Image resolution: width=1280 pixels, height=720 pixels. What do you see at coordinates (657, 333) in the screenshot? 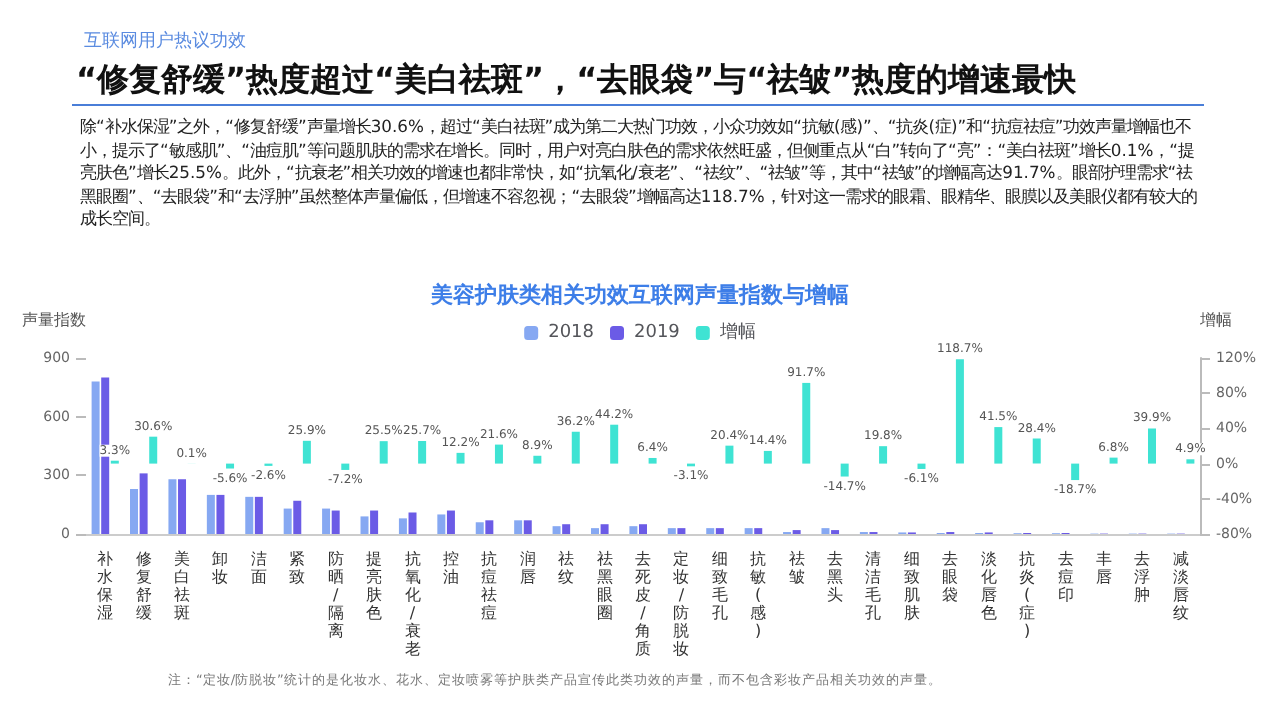
I see `legend-label: 2019` at bounding box center [657, 333].